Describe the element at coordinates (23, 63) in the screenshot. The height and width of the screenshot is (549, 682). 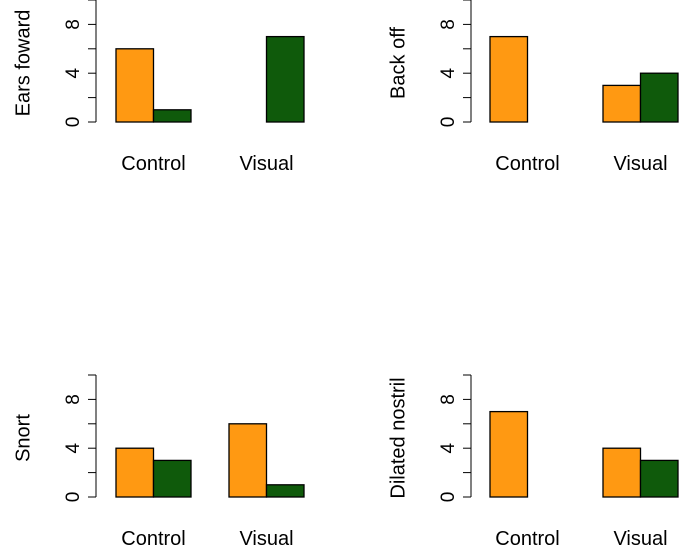
I see `y-axis-label: Ears foward` at that location.